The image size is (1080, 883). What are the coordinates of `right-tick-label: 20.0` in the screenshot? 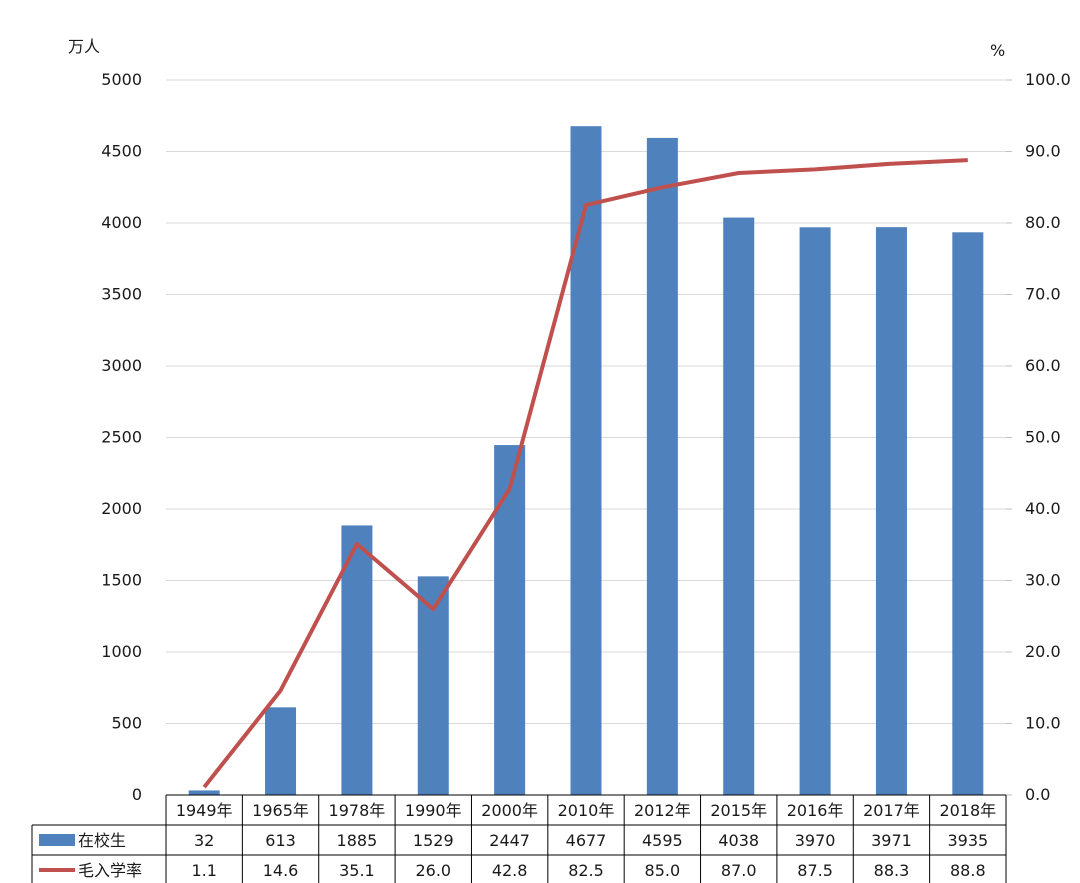 It's located at (1043, 651).